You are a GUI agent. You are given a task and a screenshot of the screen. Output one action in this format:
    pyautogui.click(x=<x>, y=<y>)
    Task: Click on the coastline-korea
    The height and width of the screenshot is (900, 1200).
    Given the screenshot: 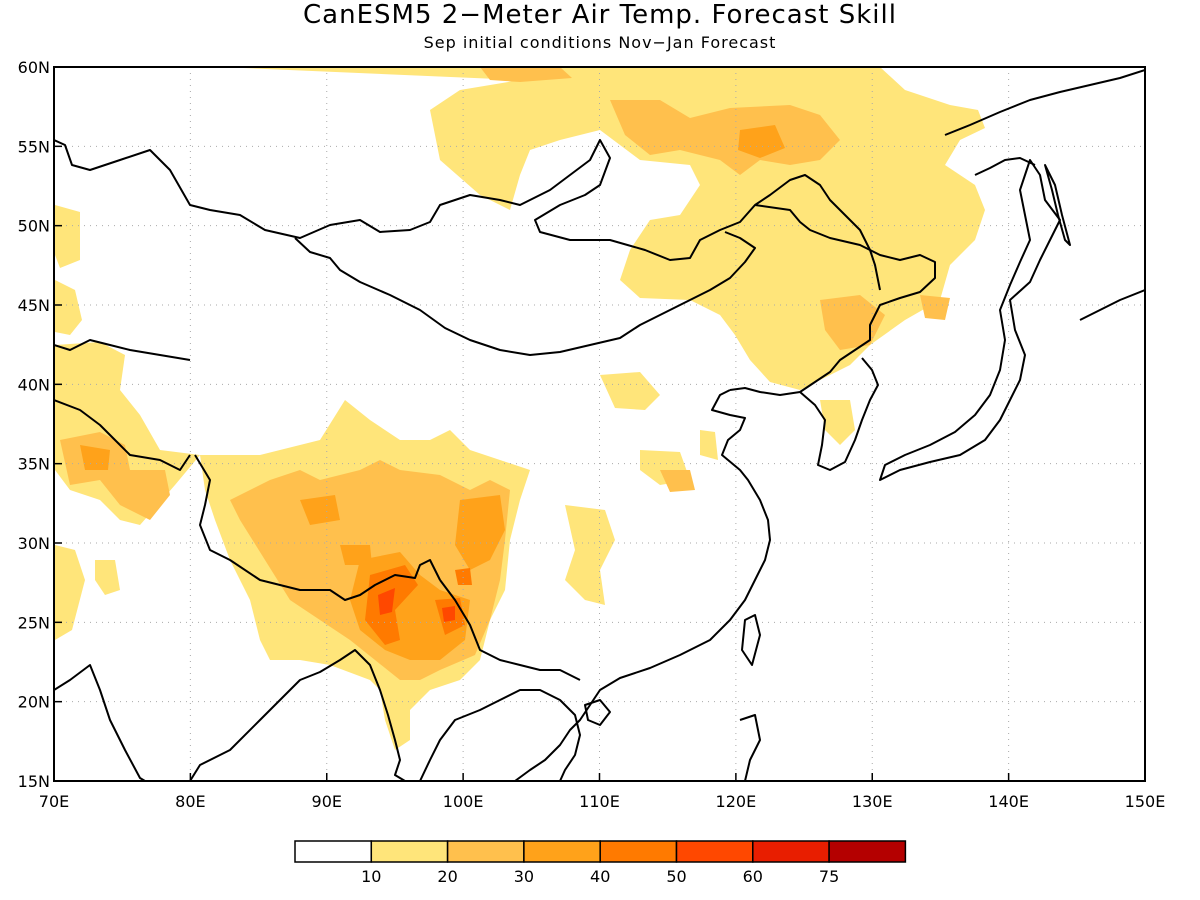 What is the action you would take?
    pyautogui.click(x=839, y=414)
    